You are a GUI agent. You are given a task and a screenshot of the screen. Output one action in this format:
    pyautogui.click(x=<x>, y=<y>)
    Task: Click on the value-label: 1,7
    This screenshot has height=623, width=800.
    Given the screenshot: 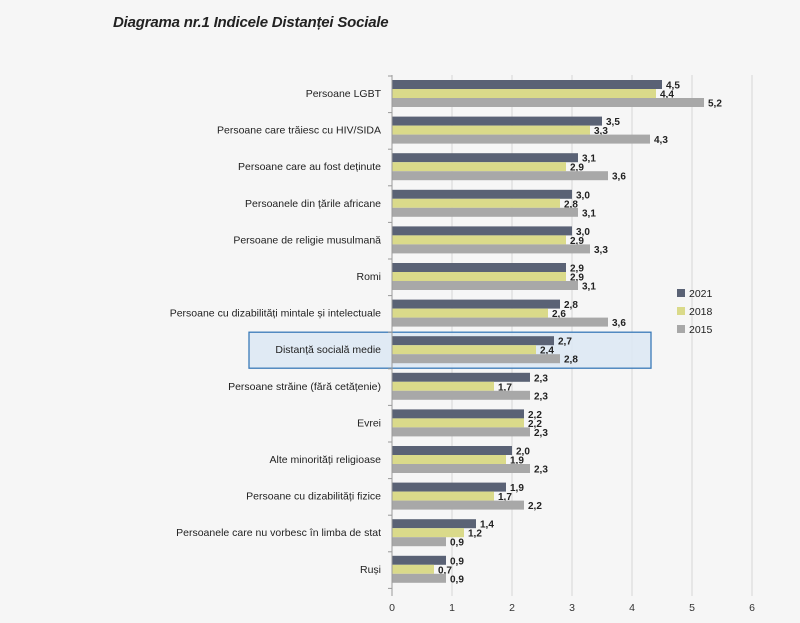 What is the action you would take?
    pyautogui.click(x=505, y=387)
    